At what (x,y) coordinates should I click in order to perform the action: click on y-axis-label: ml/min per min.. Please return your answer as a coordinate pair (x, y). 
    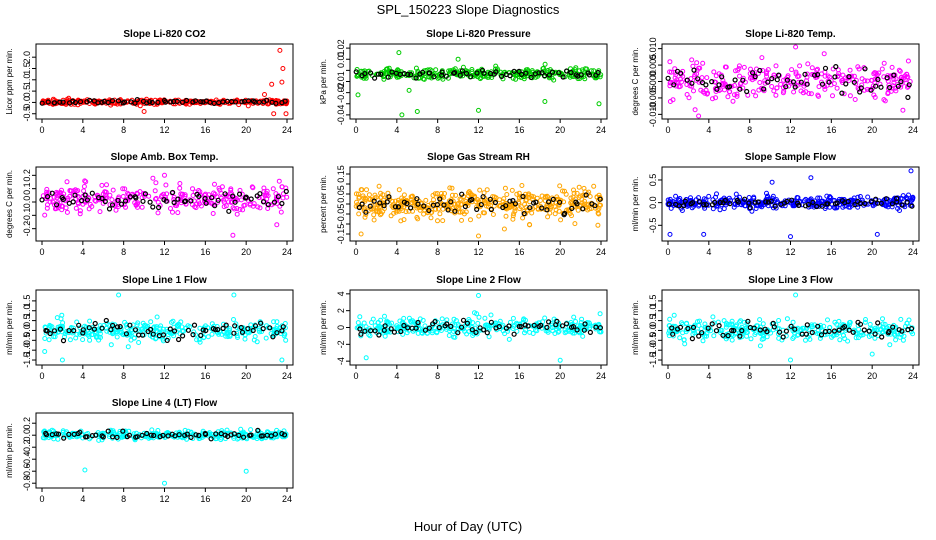
    Looking at the image, I should click on (635, 327).